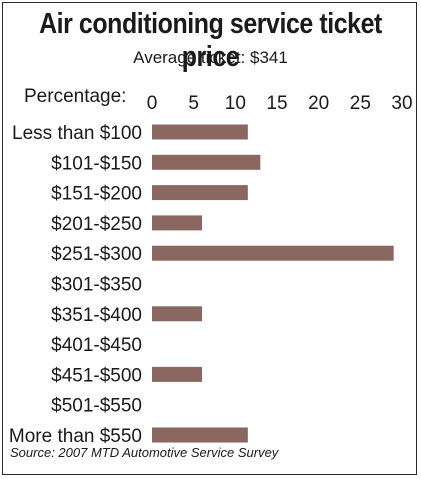  What do you see at coordinates (360, 103) in the screenshot?
I see `tick-label: 25` at bounding box center [360, 103].